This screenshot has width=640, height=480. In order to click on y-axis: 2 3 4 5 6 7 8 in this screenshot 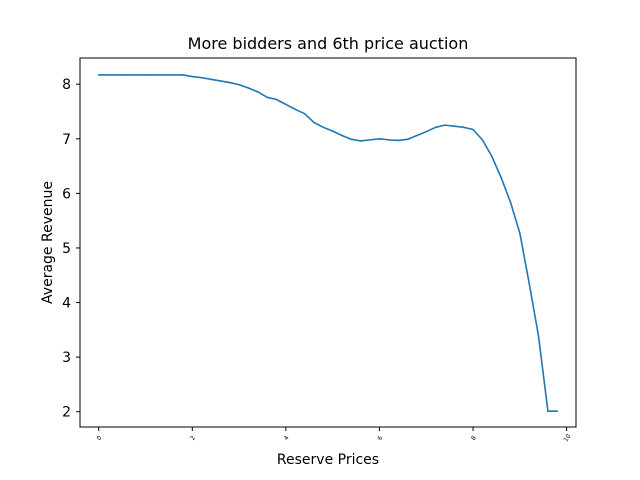, I will do `click(71, 249)`.